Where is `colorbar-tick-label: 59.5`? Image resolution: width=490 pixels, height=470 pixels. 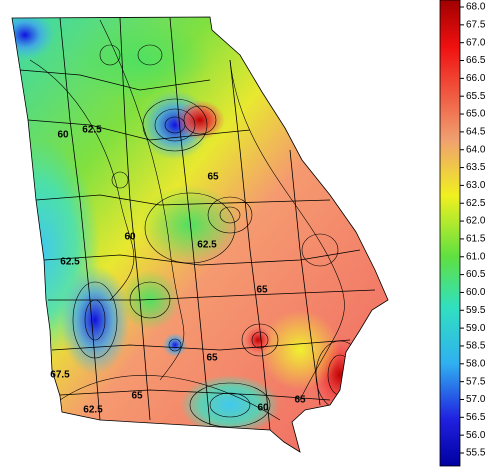 colorbar-tick-label: 59.5 is located at coordinates (476, 310).